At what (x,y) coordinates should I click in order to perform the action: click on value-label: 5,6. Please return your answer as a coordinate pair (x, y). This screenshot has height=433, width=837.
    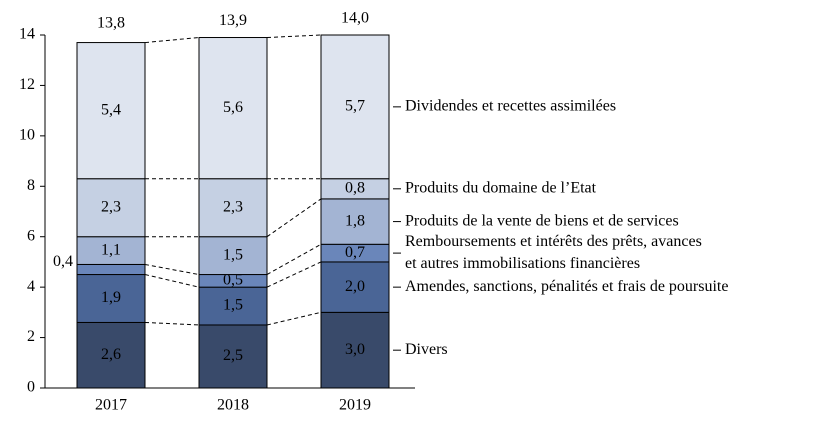
    Looking at the image, I should click on (233, 107).